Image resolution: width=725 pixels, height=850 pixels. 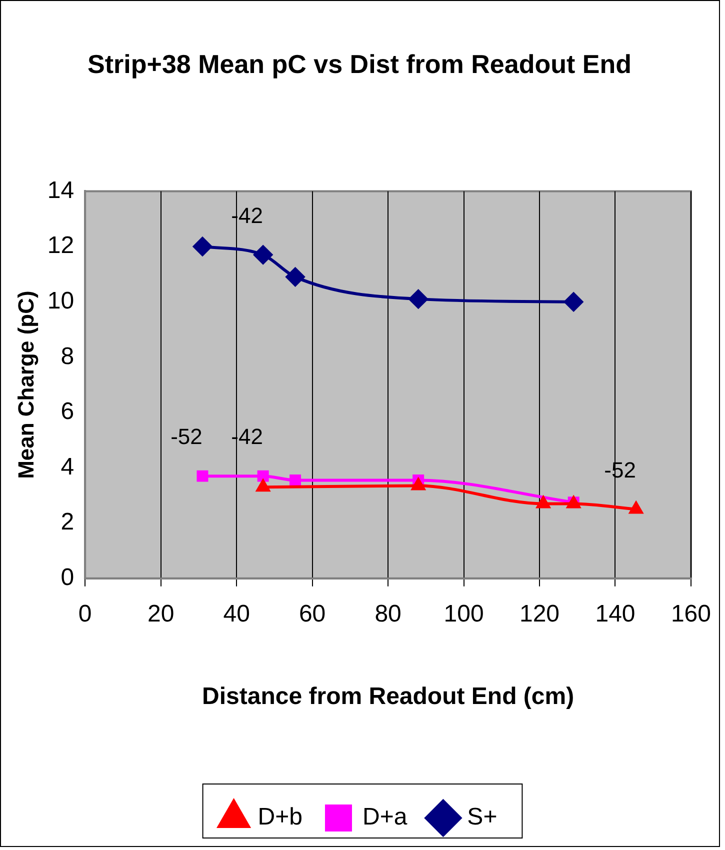 I want to click on x-axis-title: Distance from Readout End (cm), so click(x=388, y=696).